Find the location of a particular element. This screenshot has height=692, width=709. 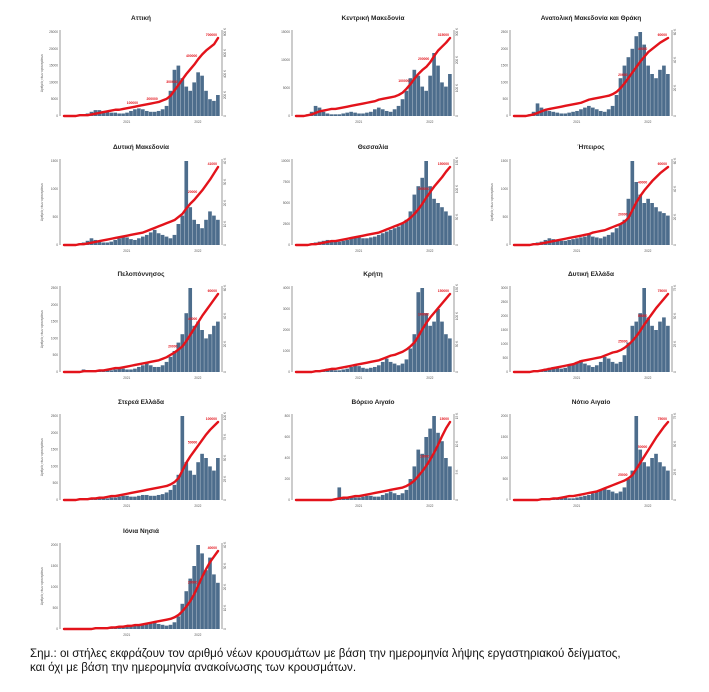

right-tick-label: 20 K is located at coordinates (675, 87).